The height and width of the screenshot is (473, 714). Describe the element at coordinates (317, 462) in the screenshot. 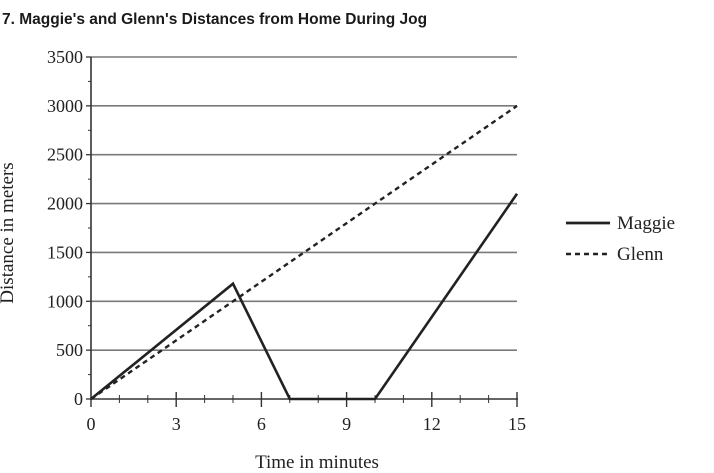

I see `x-axis-label: Time in minutes` at that location.